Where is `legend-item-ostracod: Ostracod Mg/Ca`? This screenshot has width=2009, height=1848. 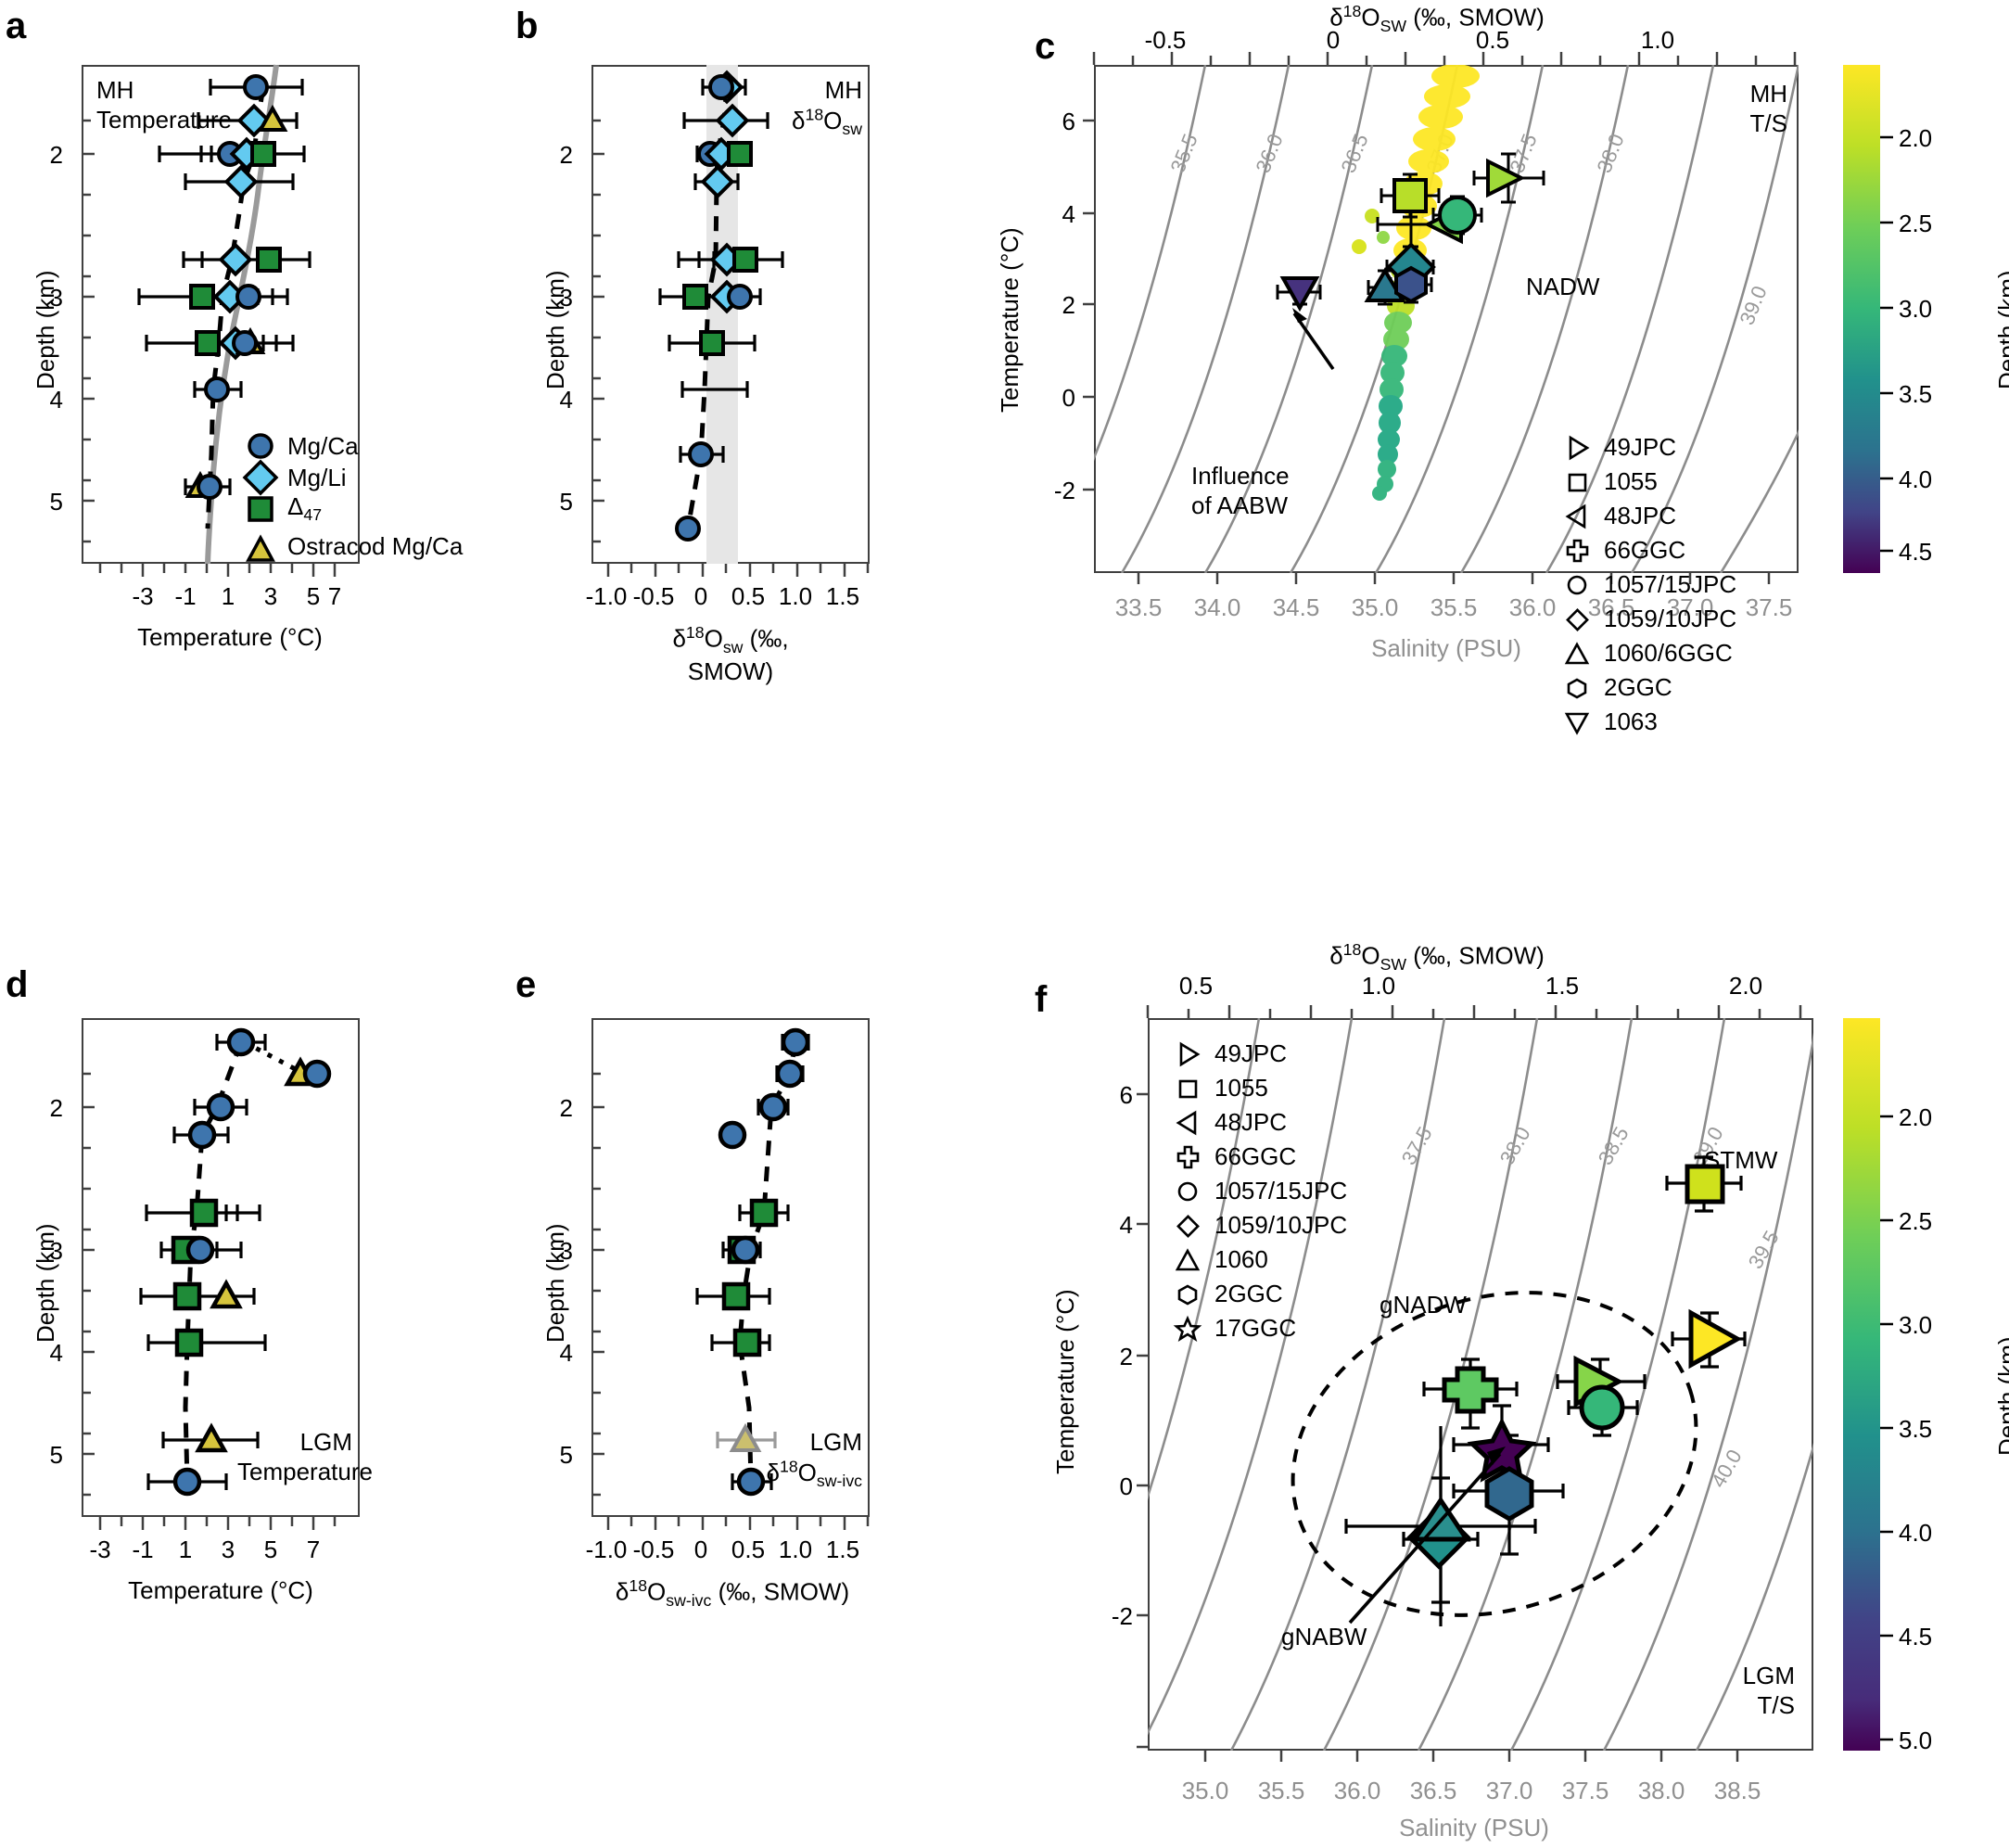
legend-item-ostracod: Ostracod Mg/Ca is located at coordinates (351, 549).